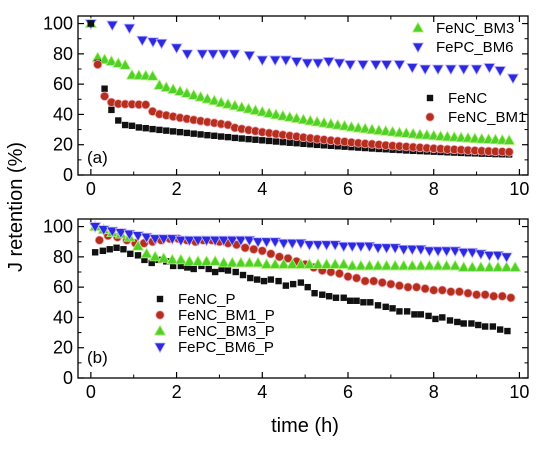 This screenshot has width=550, height=450. I want to click on legend-label-fenc-p: FeNC_P, so click(207, 299).